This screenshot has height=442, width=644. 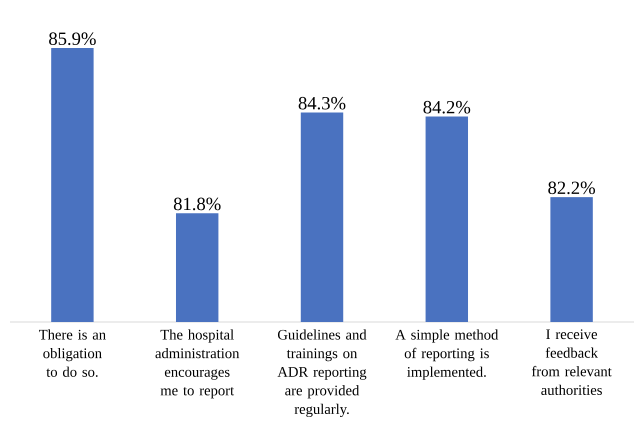 What do you see at coordinates (322, 103) in the screenshot?
I see `data-label: 84.3%` at bounding box center [322, 103].